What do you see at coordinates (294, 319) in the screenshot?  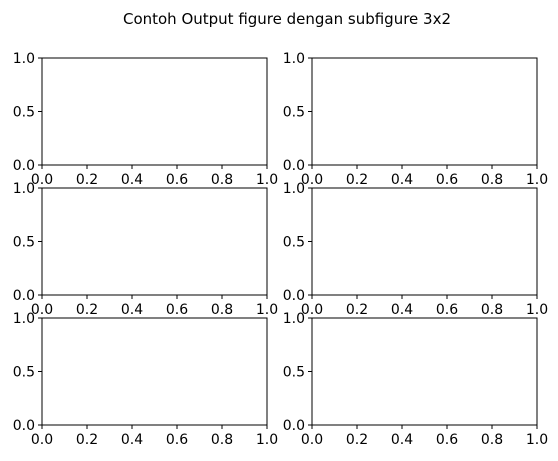 I see `y-tick-label-r3c2-2: 1.0` at bounding box center [294, 319].